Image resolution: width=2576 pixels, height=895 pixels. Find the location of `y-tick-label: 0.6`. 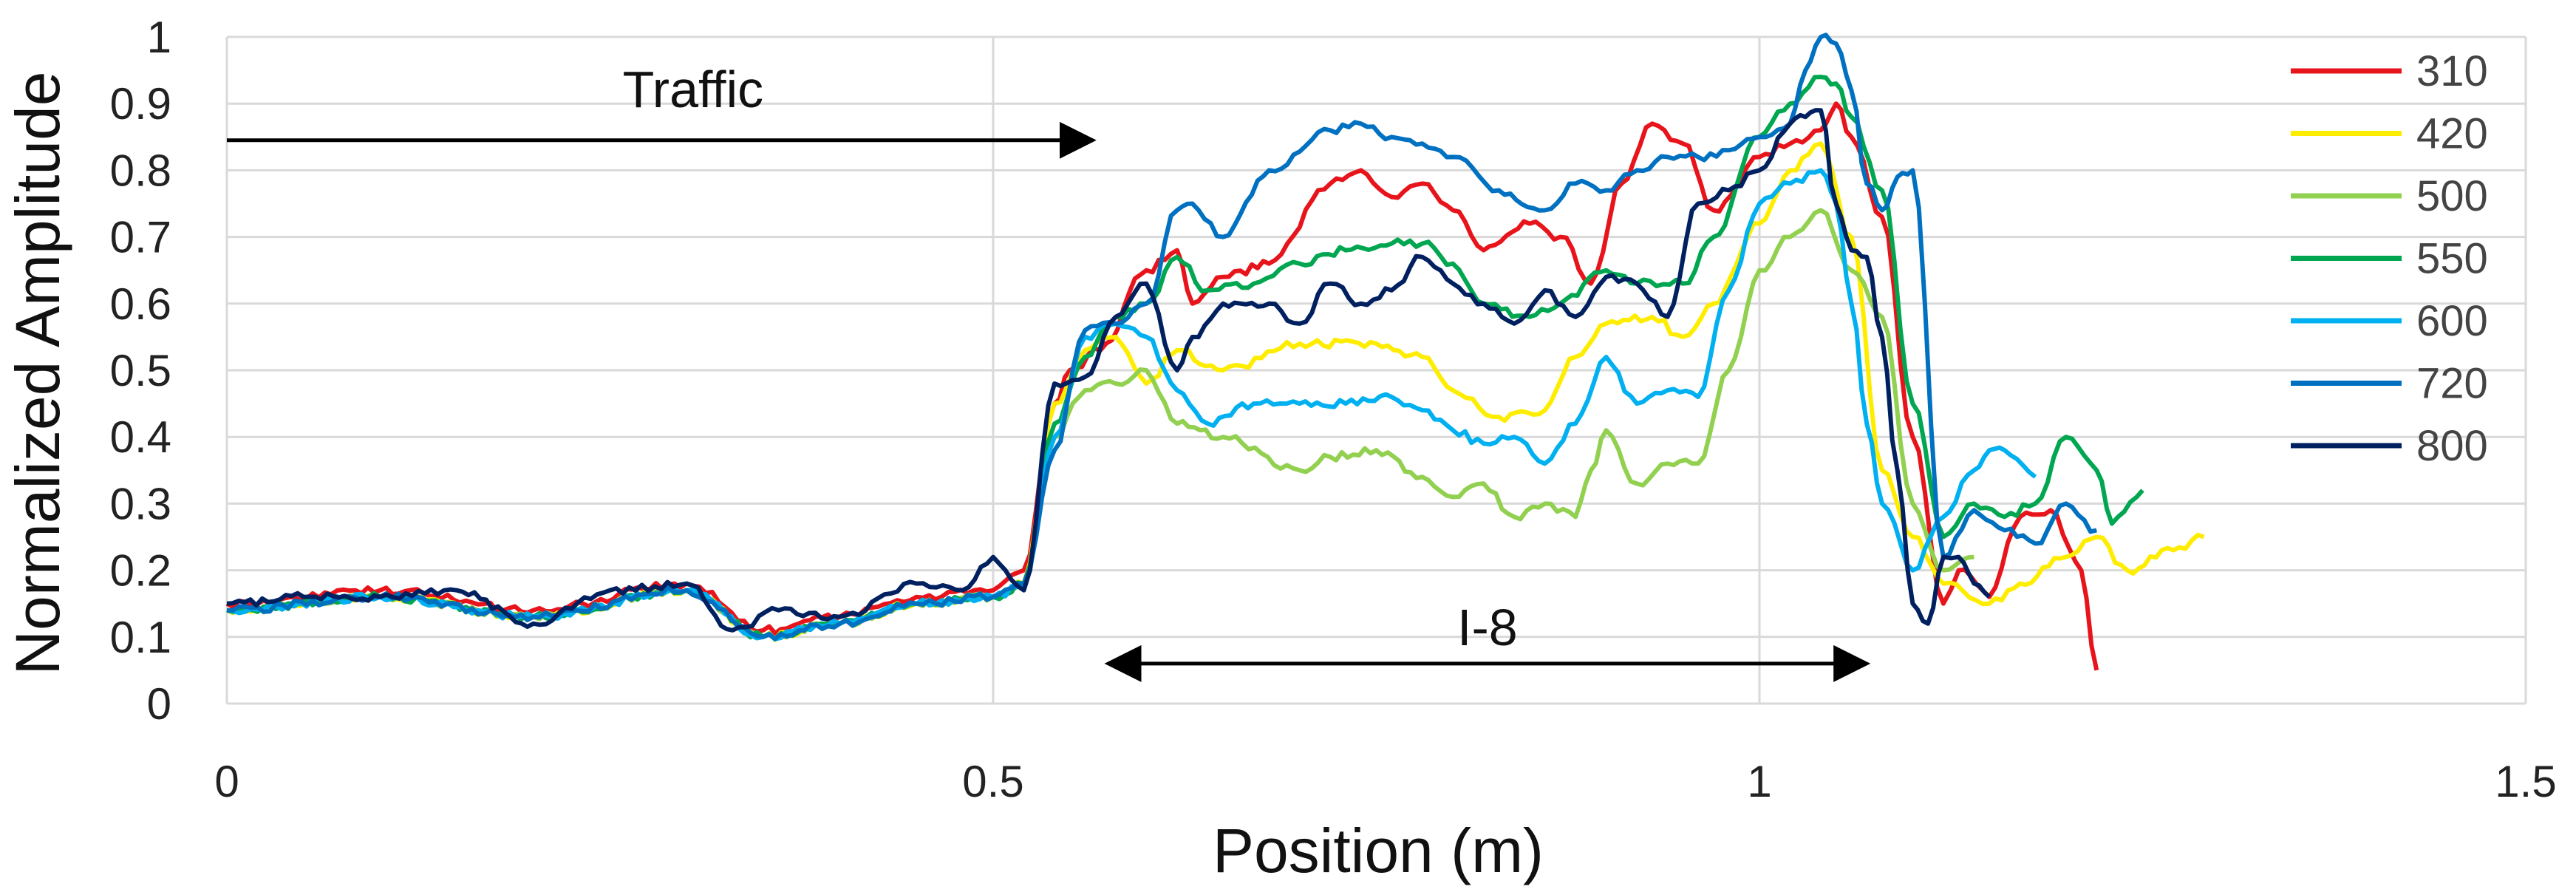

y-tick-label: 0.6 is located at coordinates (140, 304).